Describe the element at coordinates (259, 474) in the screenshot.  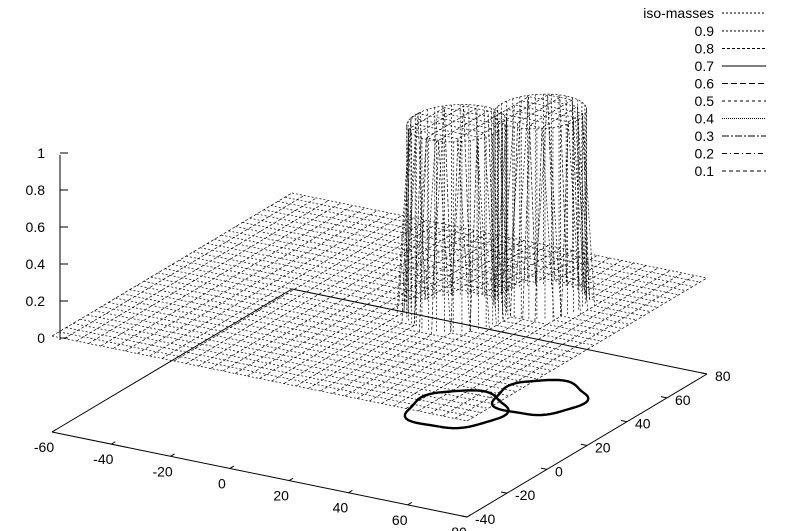
I see `x-axis-line` at that location.